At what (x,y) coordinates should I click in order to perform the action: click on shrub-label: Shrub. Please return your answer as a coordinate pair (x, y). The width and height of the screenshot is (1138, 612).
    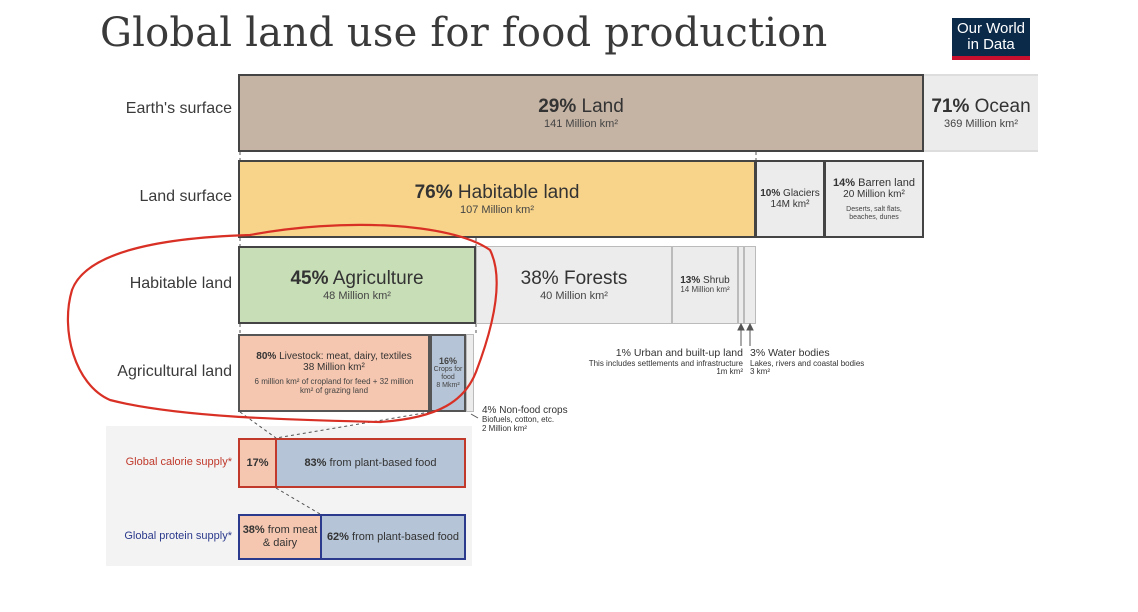
    Looking at the image, I should click on (716, 280).